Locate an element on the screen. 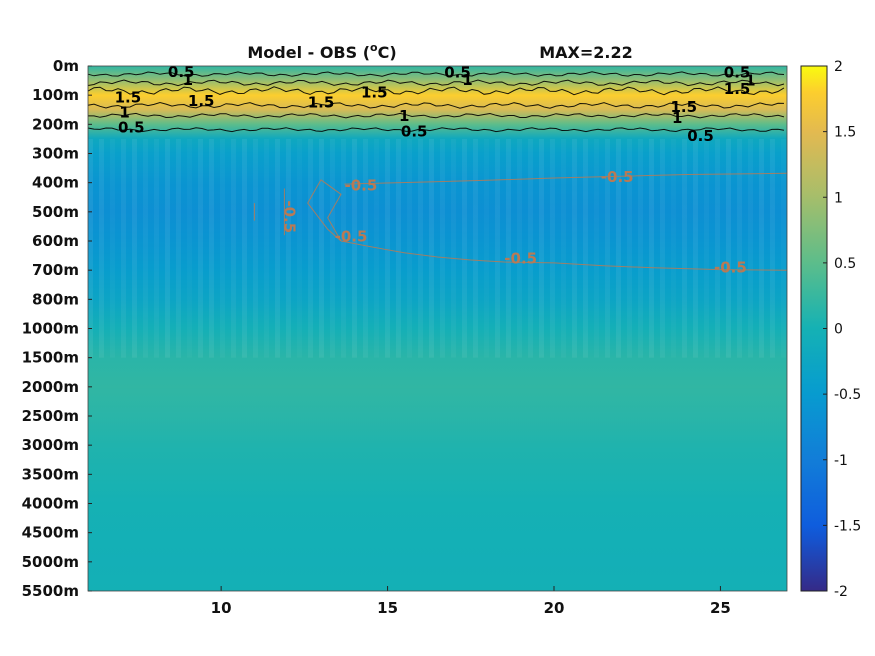 Image resolution: width=875 pixels, height=656 pixels. y-tick-label: 1000m is located at coordinates (50, 329).